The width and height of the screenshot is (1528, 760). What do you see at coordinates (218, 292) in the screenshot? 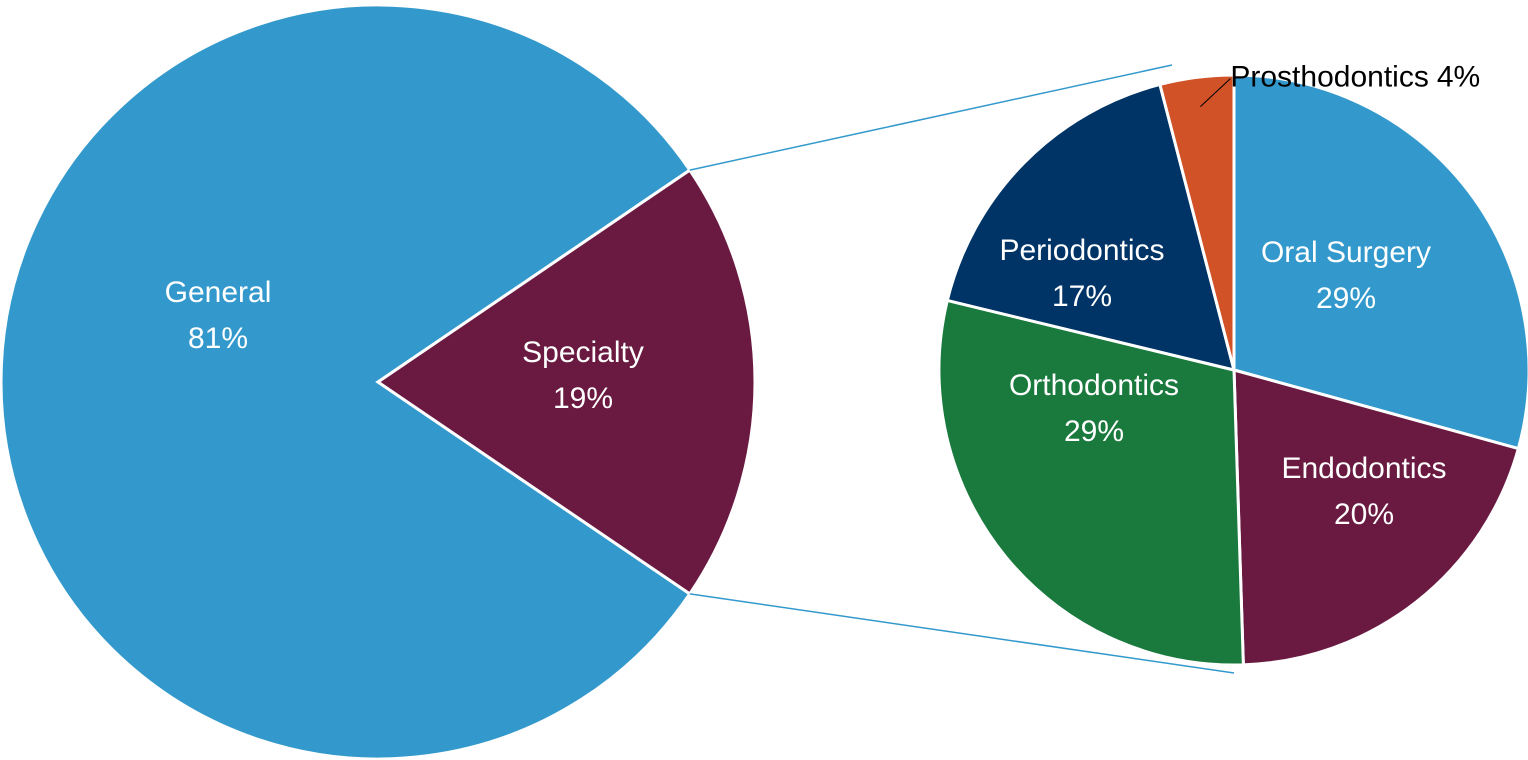
I see `category-label: General` at bounding box center [218, 292].